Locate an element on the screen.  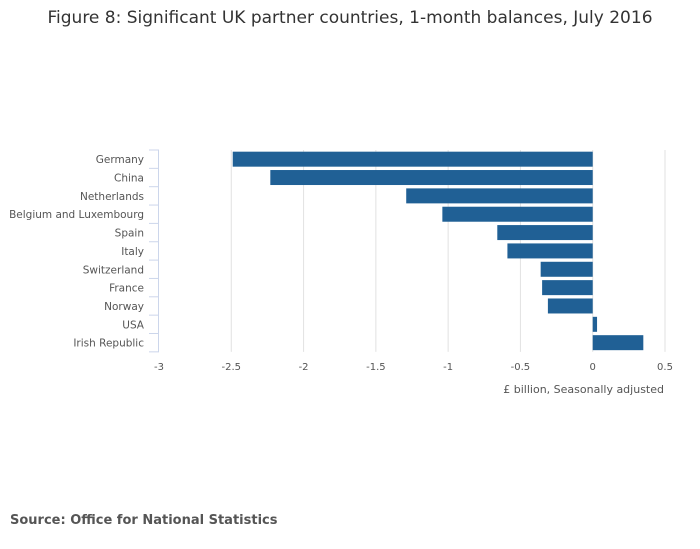
x-tick-label: -1 is located at coordinates (448, 367).